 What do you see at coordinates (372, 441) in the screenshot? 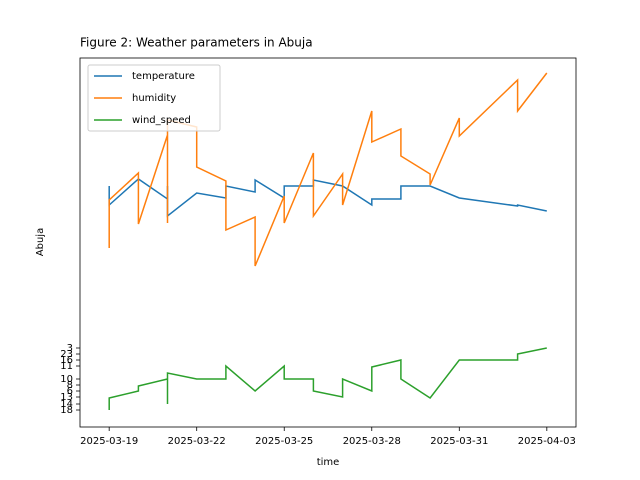
I see `x-tick-label: 2025-03-28` at bounding box center [372, 441].